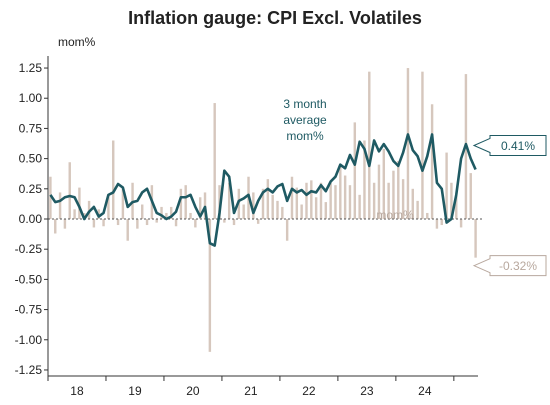 This screenshot has width=550, height=405. What do you see at coordinates (31, 68) in the screenshot?
I see `y-tick-label: 1.25` at bounding box center [31, 68].